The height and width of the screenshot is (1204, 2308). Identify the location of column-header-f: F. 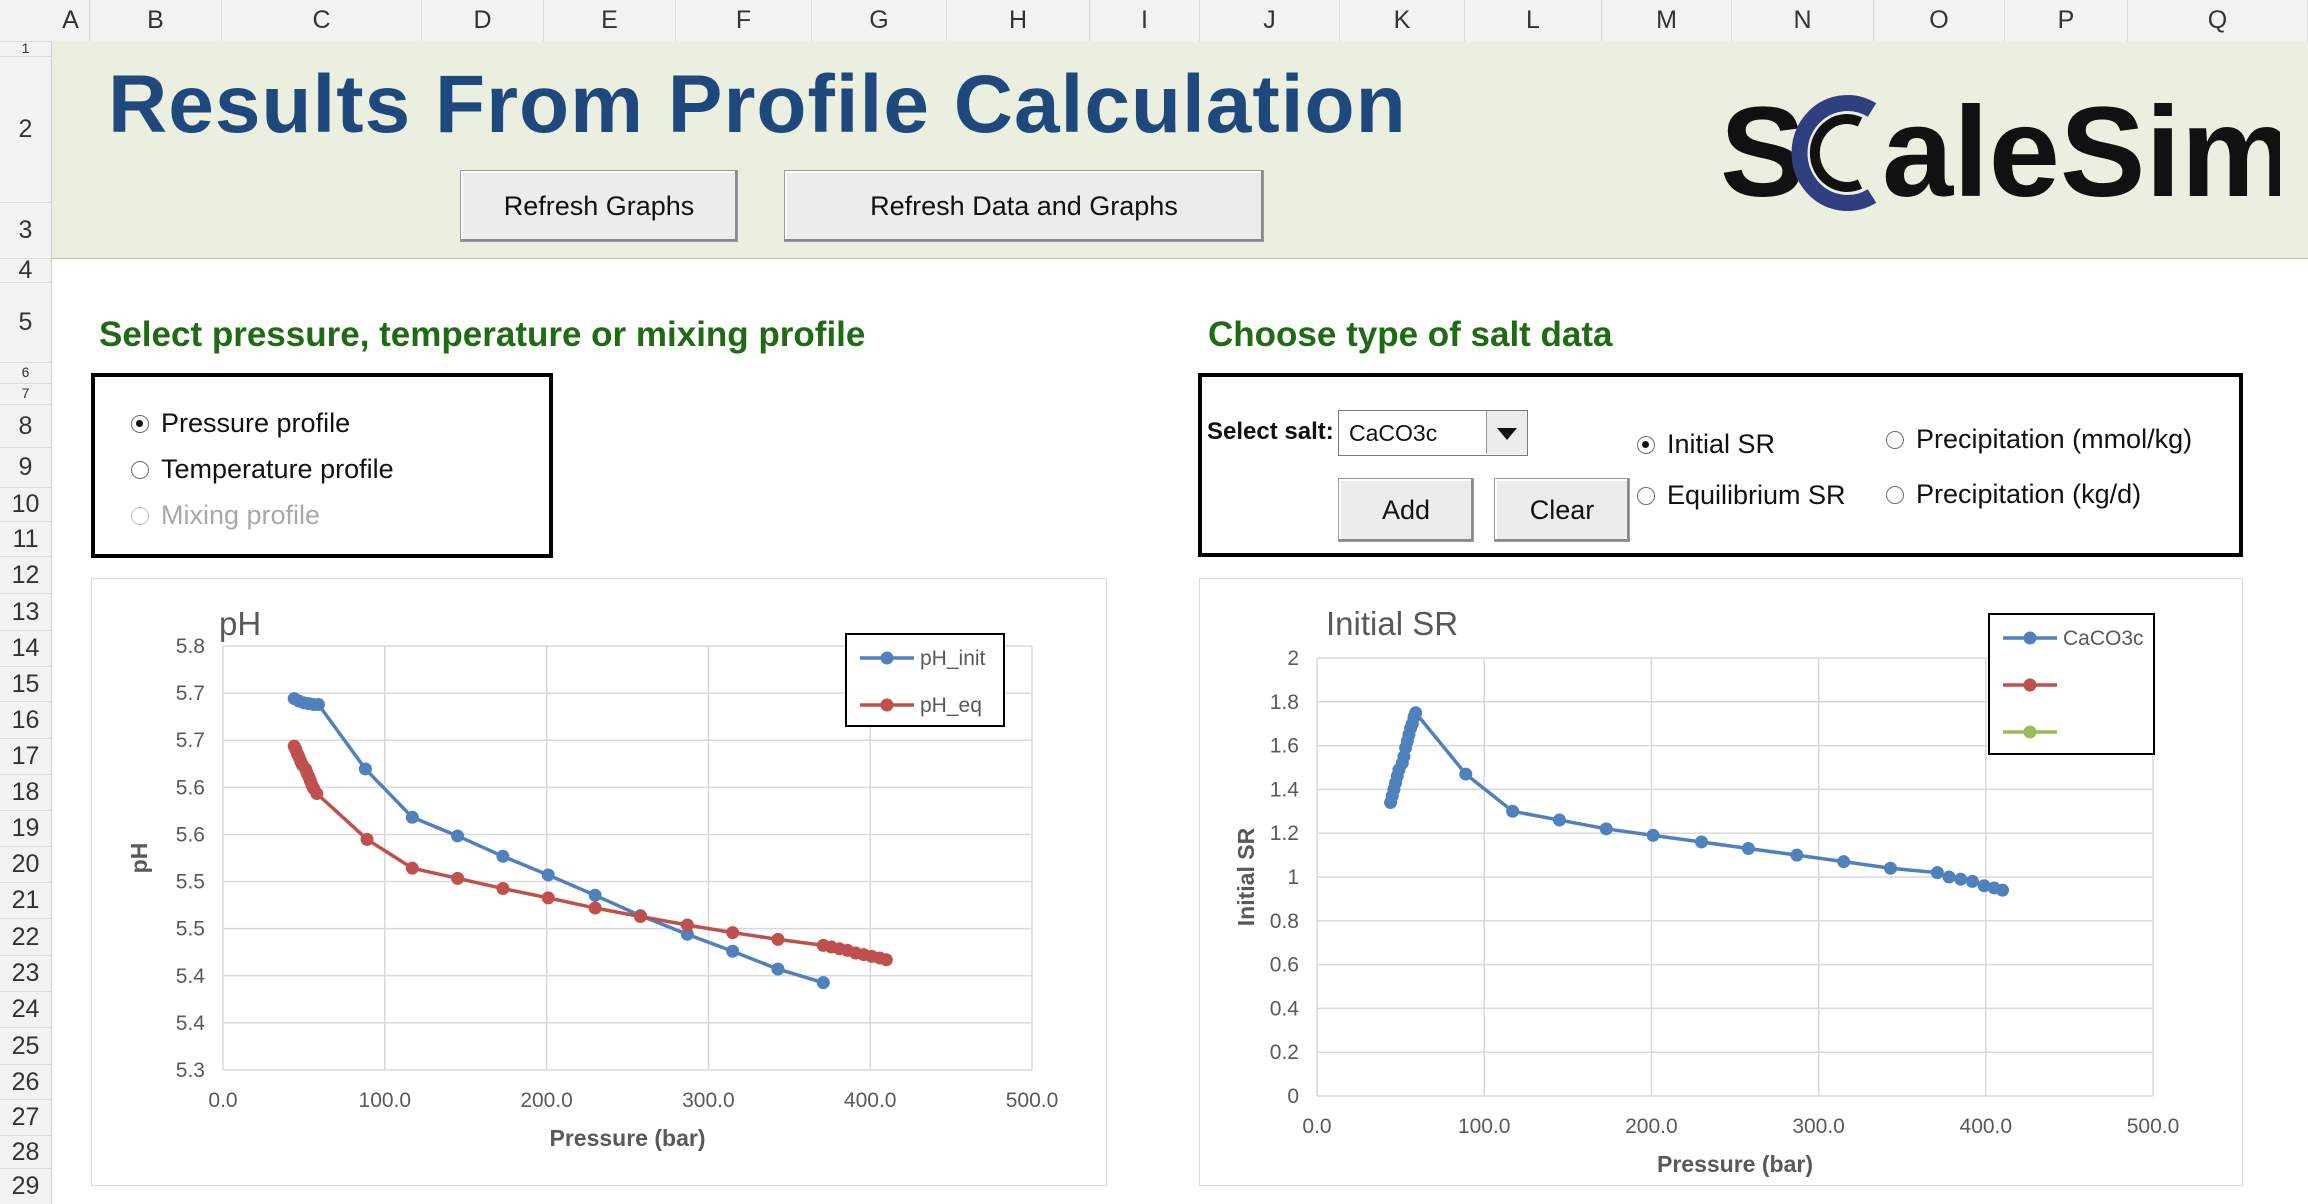
(744, 20).